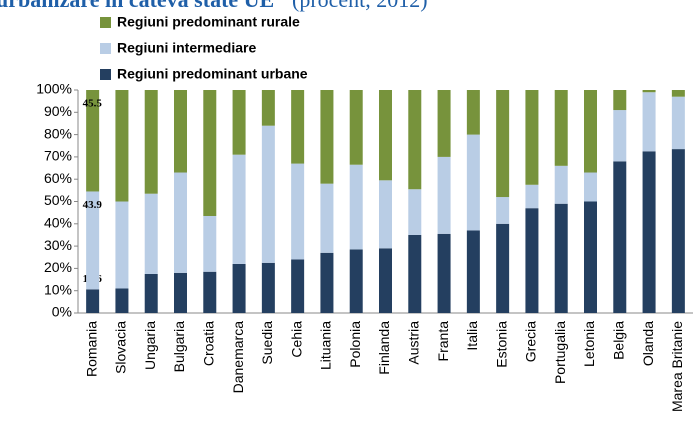  Describe the element at coordinates (208, 343) in the screenshot. I see `x-tick-label: Croatia` at that location.